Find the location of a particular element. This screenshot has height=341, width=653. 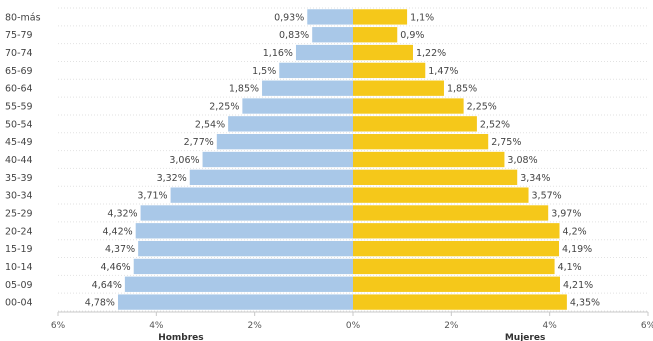

value-label-hombres: 1,85% is located at coordinates (244, 89).